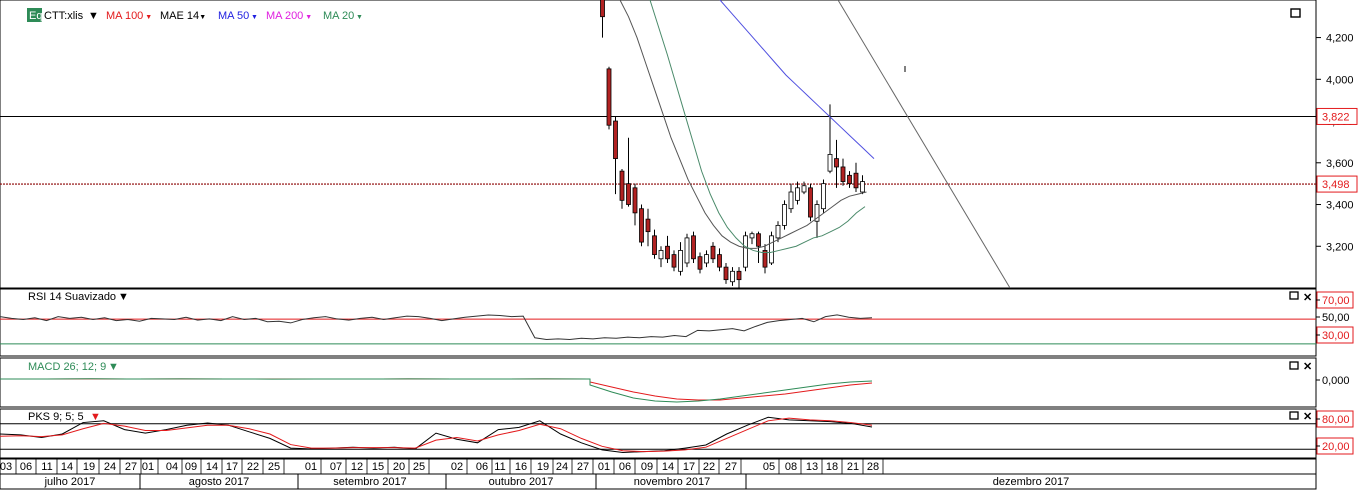 Image resolution: width=1366 pixels, height=490 pixels. What do you see at coordinates (1340, 206) in the screenshot?
I see `y-tick-label: 3,400` at bounding box center [1340, 206].